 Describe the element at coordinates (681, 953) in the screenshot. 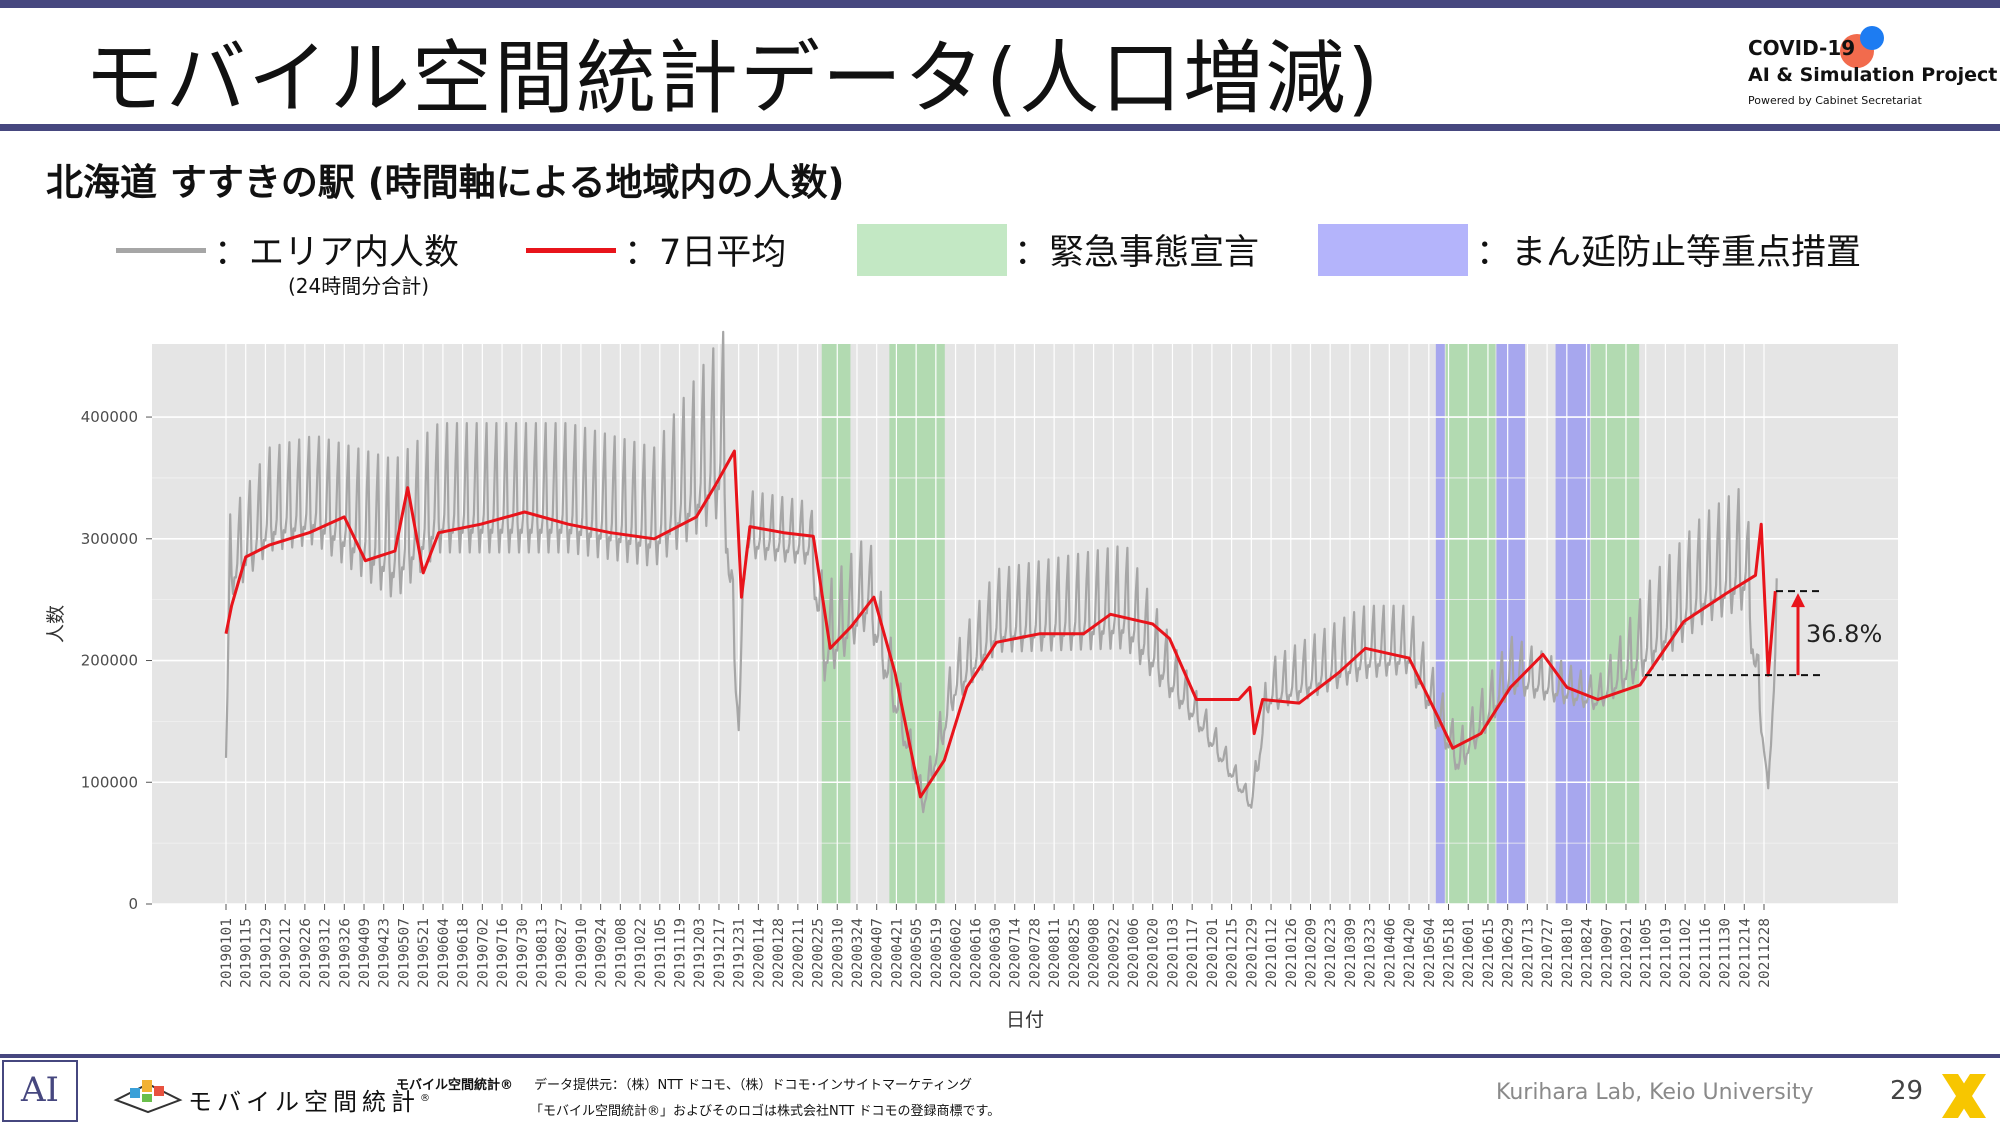

I see `x-tick-label-23: 20191119` at that location.